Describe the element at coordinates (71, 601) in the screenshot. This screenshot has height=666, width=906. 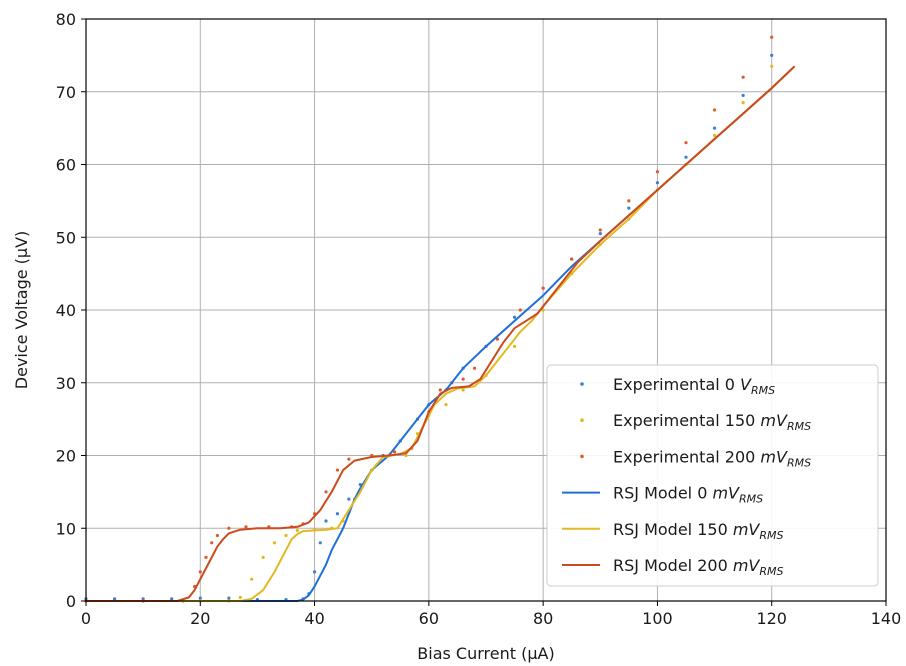
I see `y-tick-label: 0` at that location.